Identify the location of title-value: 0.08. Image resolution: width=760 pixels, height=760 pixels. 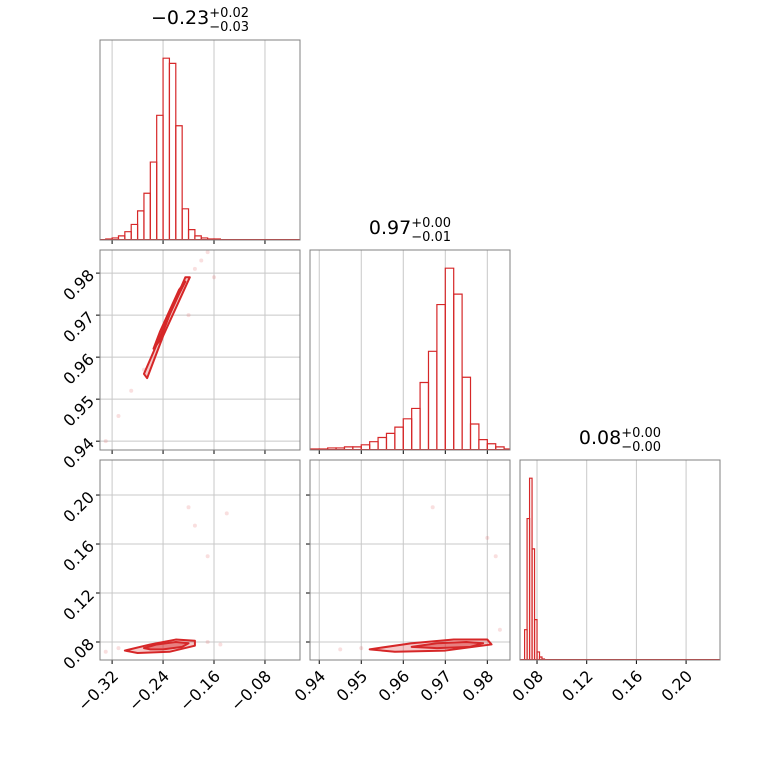
(600, 438).